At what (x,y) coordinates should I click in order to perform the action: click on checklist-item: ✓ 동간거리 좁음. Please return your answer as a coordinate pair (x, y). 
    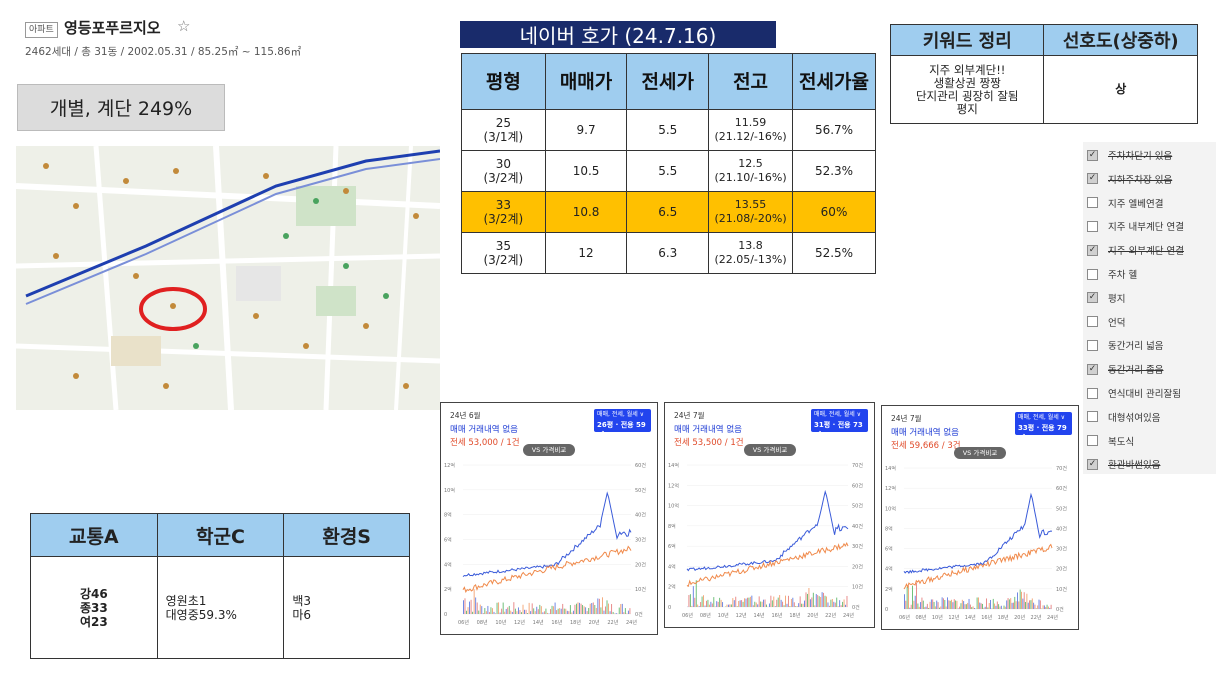
    Looking at the image, I should click on (1125, 369).